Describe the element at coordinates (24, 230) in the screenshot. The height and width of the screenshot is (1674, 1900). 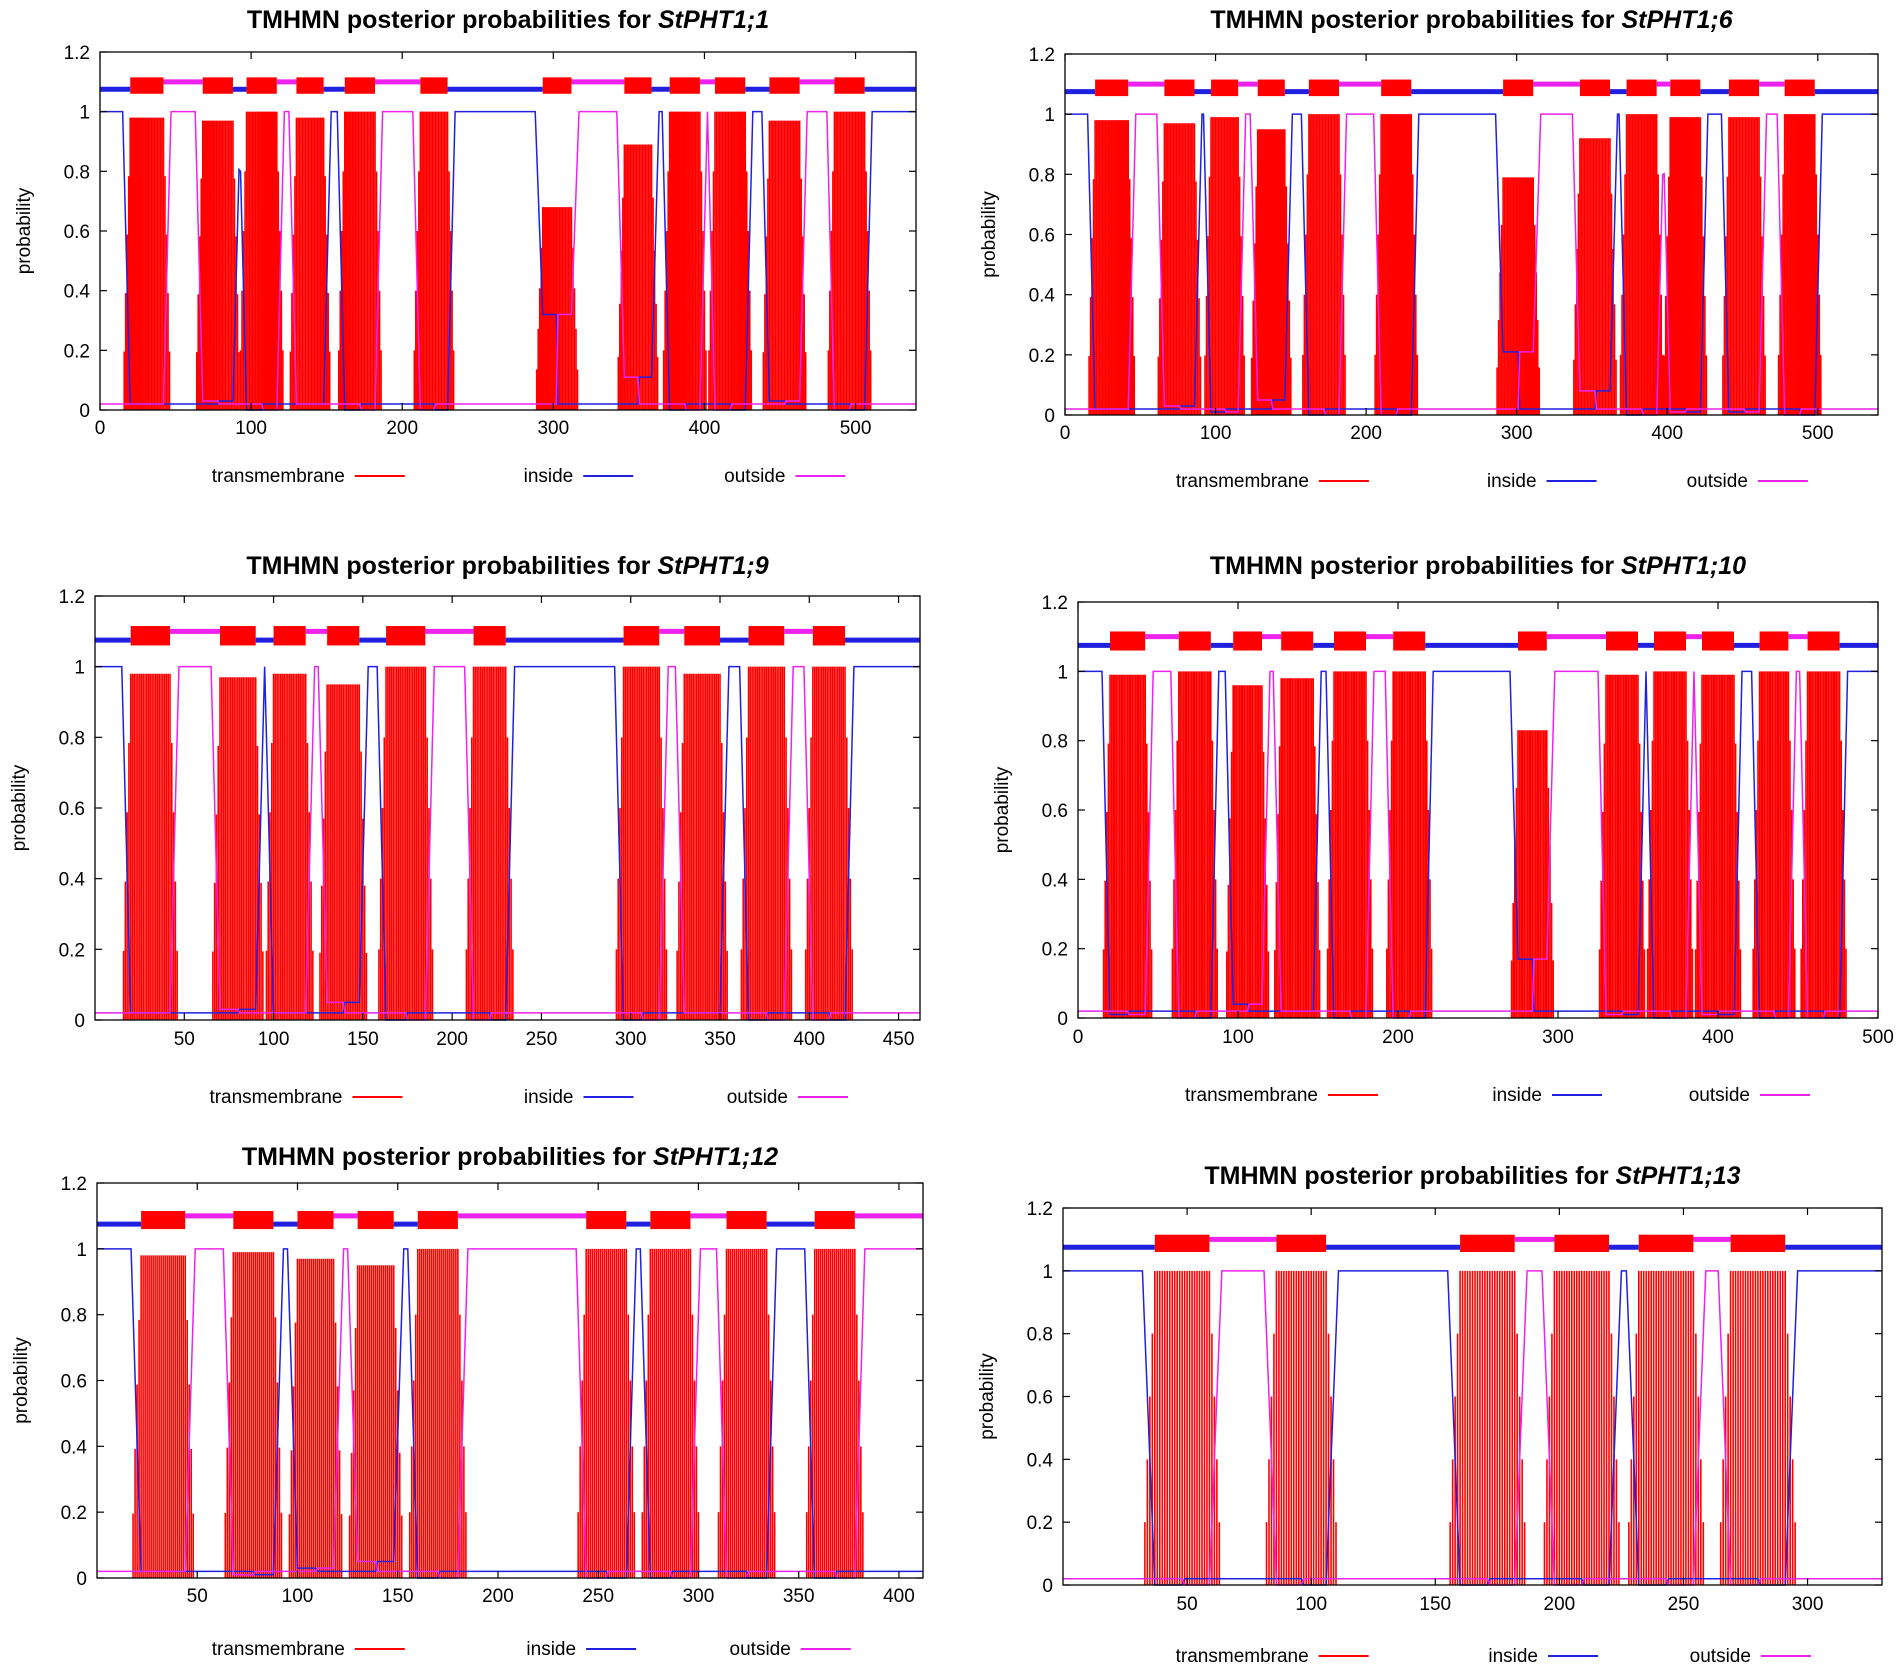
I see `y-axis-label: probability` at that location.